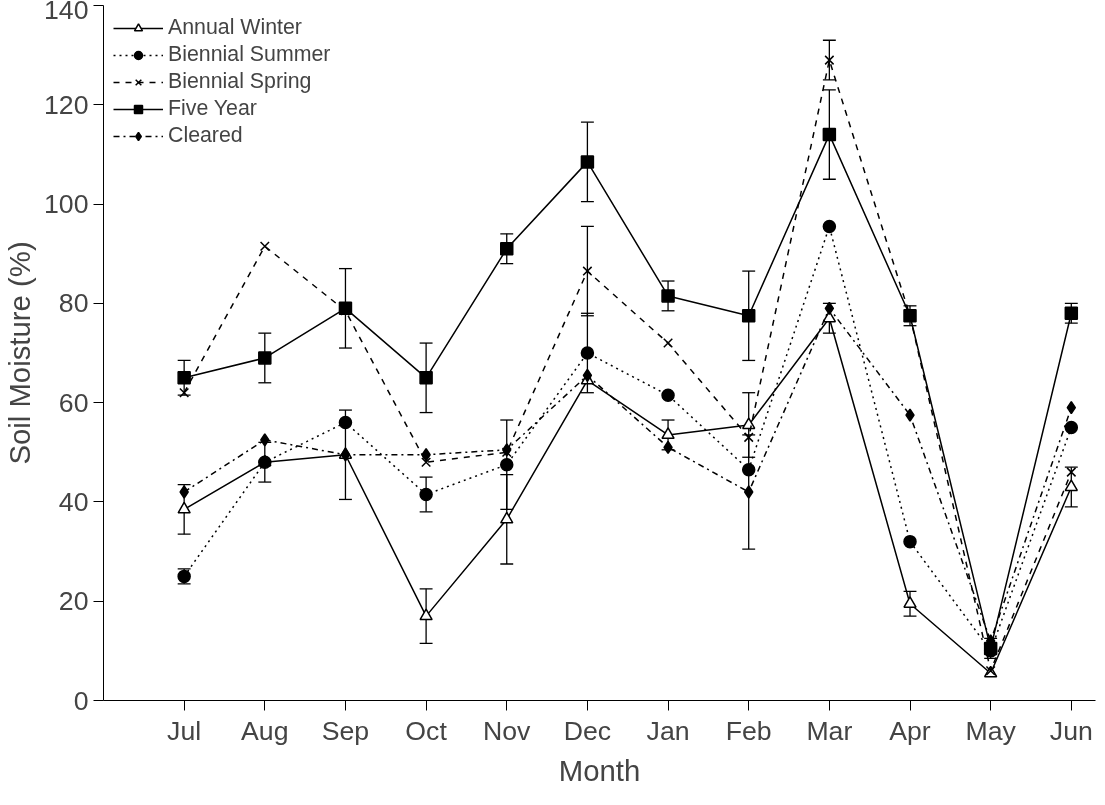 Image resolution: width=1105 pixels, height=805 pixels. I want to click on y-axis-title: Soil Moisture (%), so click(20, 353).